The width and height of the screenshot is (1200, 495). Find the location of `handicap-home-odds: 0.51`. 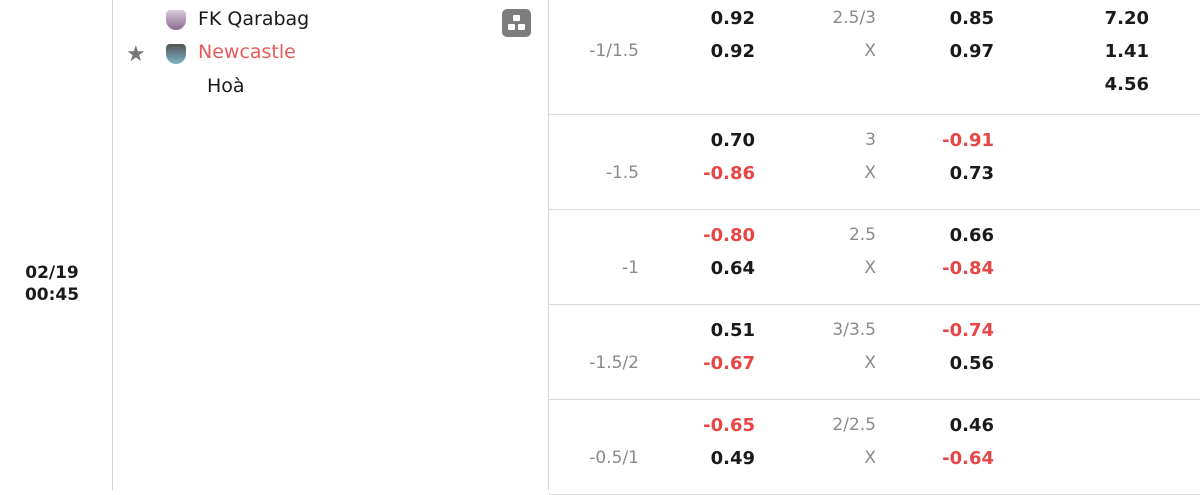

handicap-home-odds: 0.51 is located at coordinates (732, 330).